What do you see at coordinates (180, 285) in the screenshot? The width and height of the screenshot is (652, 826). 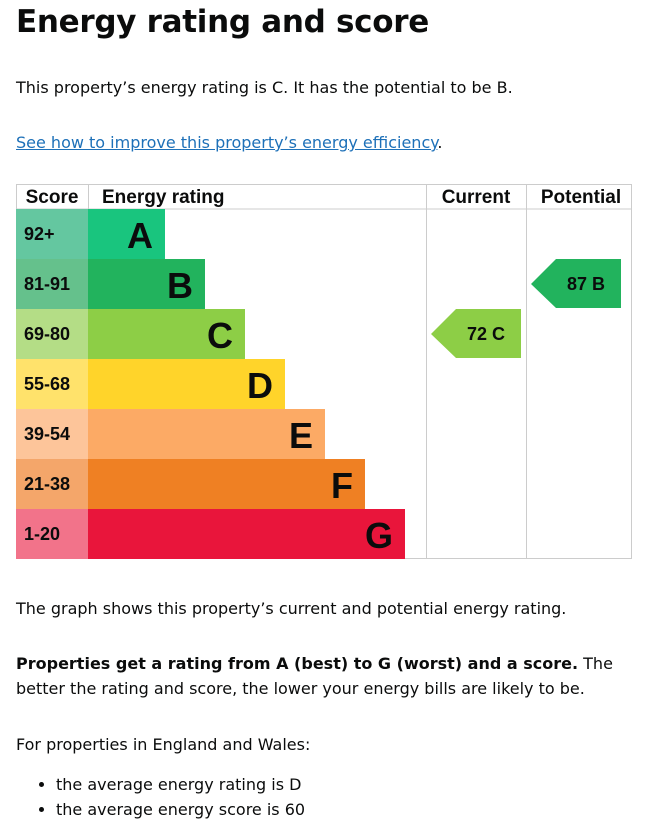 I see `rating-letter-B: B` at bounding box center [180, 285].